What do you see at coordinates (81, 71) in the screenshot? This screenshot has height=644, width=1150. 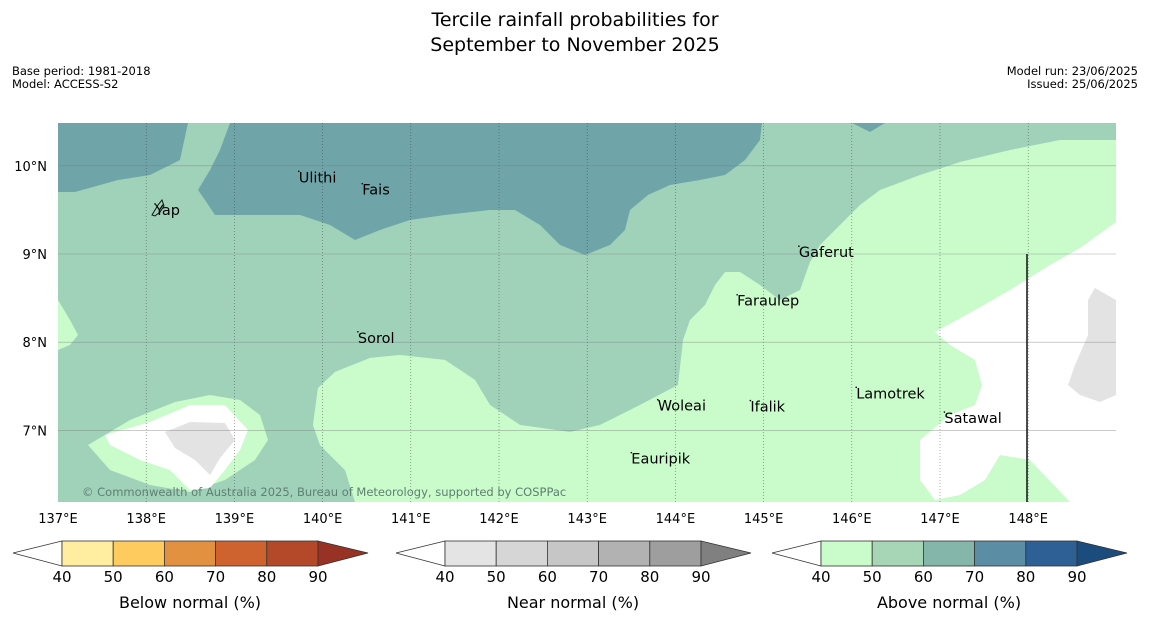 I see `base-period: Base period: 1981-2018` at bounding box center [81, 71].